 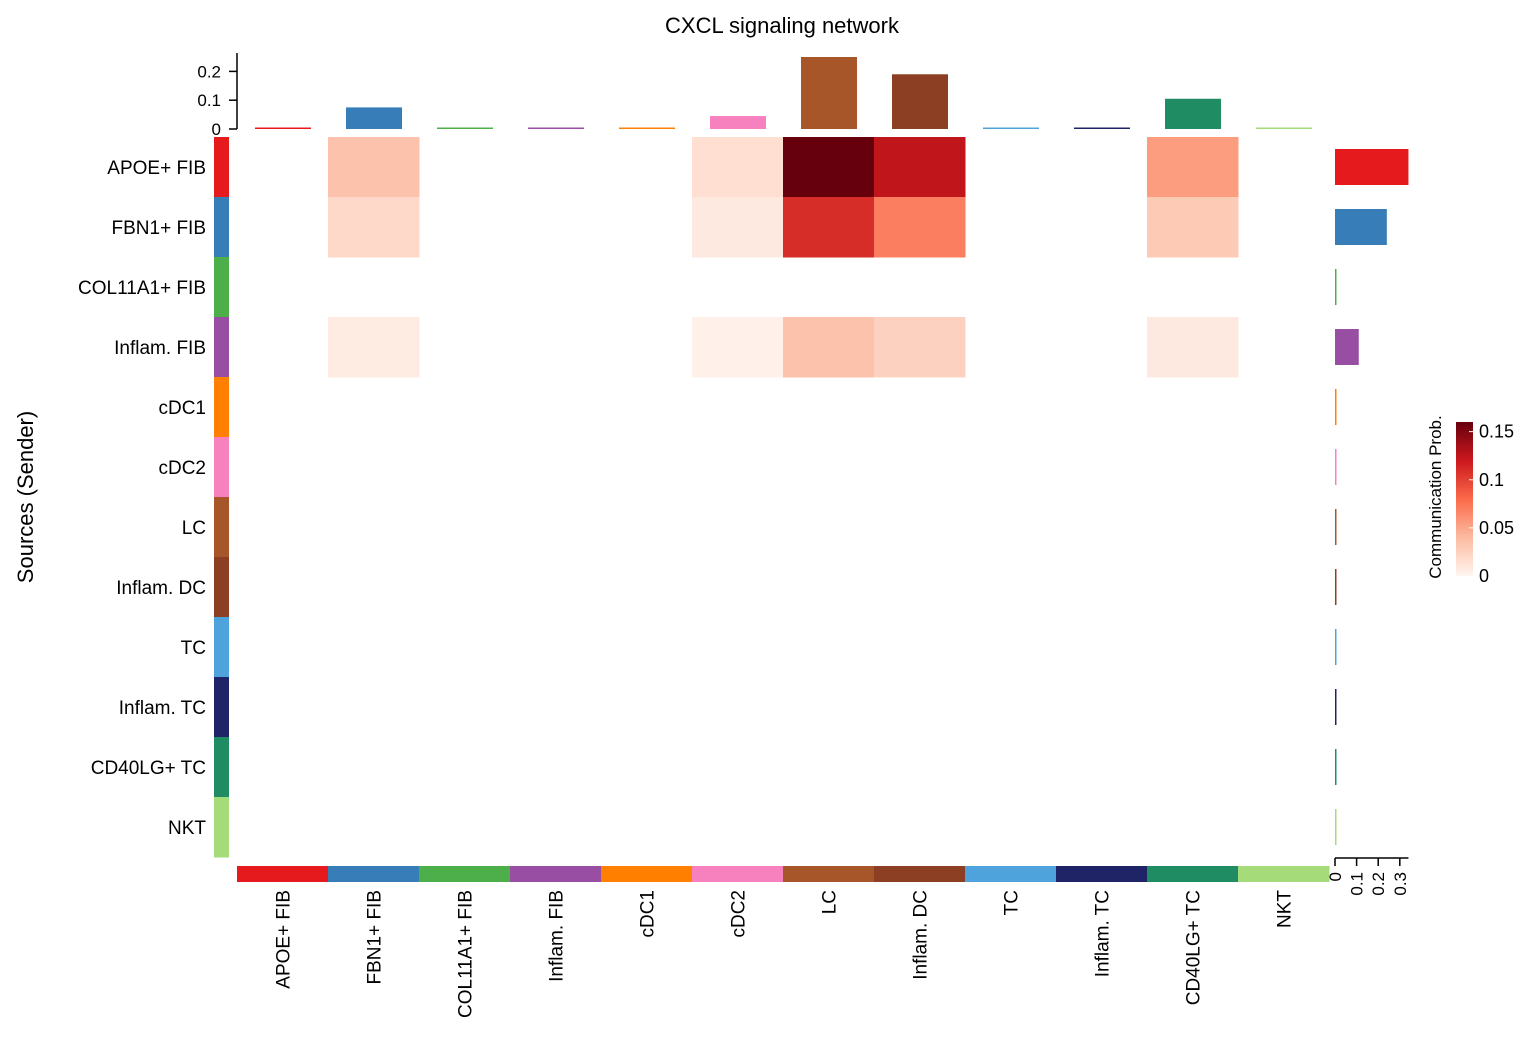 What do you see at coordinates (160, 348) in the screenshot?
I see `row-label: Inflam. FIB` at bounding box center [160, 348].